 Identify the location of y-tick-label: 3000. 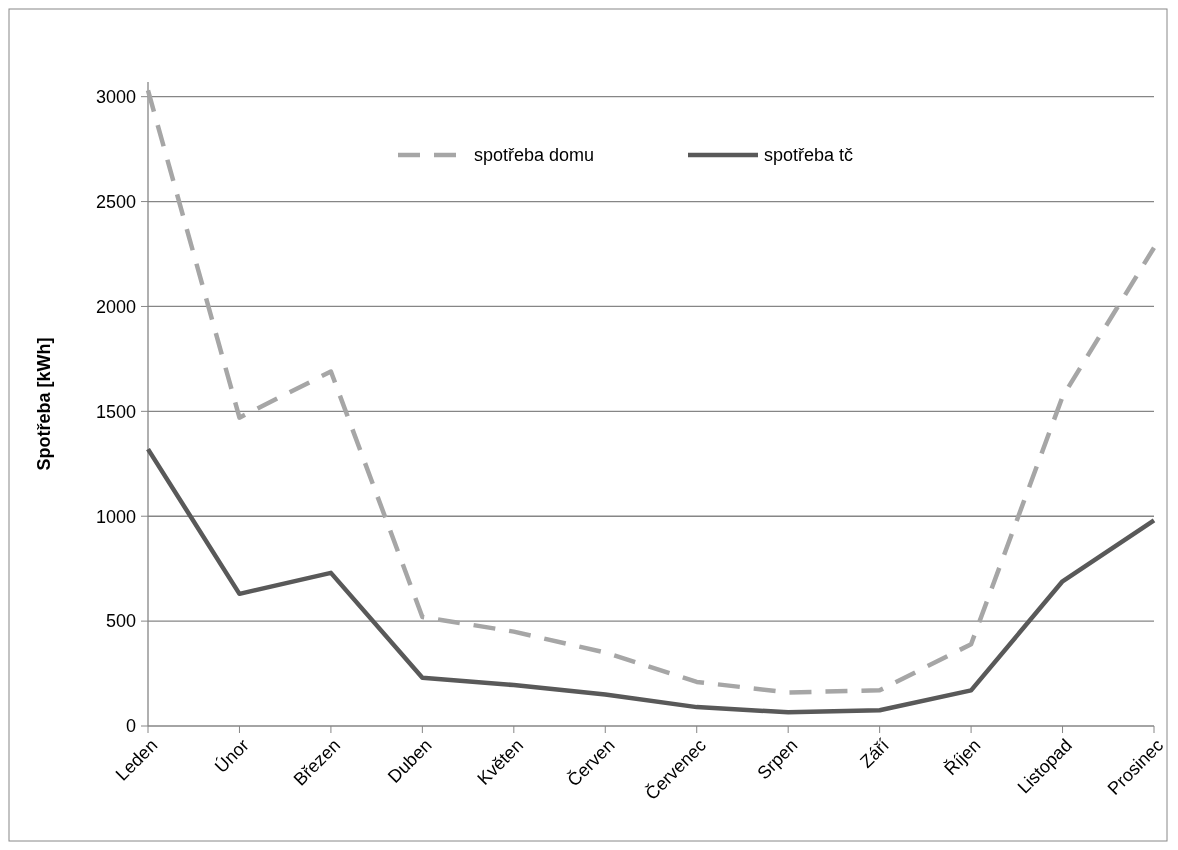
(115, 96).